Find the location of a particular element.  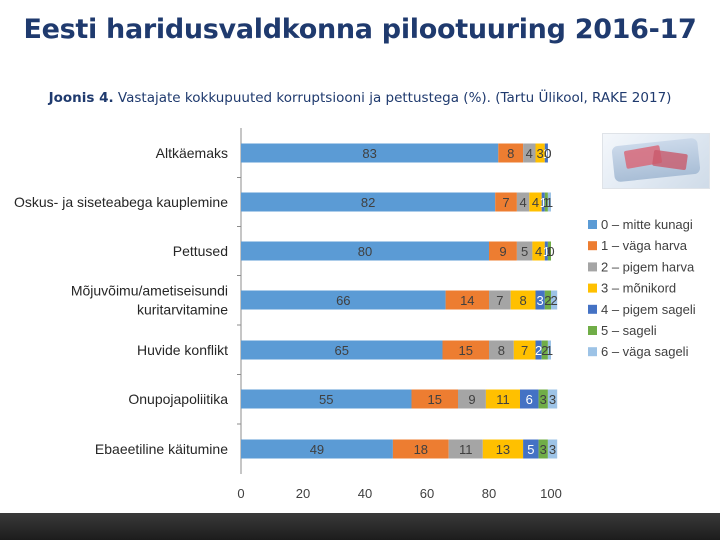

data-label: 83 is located at coordinates (369, 153).